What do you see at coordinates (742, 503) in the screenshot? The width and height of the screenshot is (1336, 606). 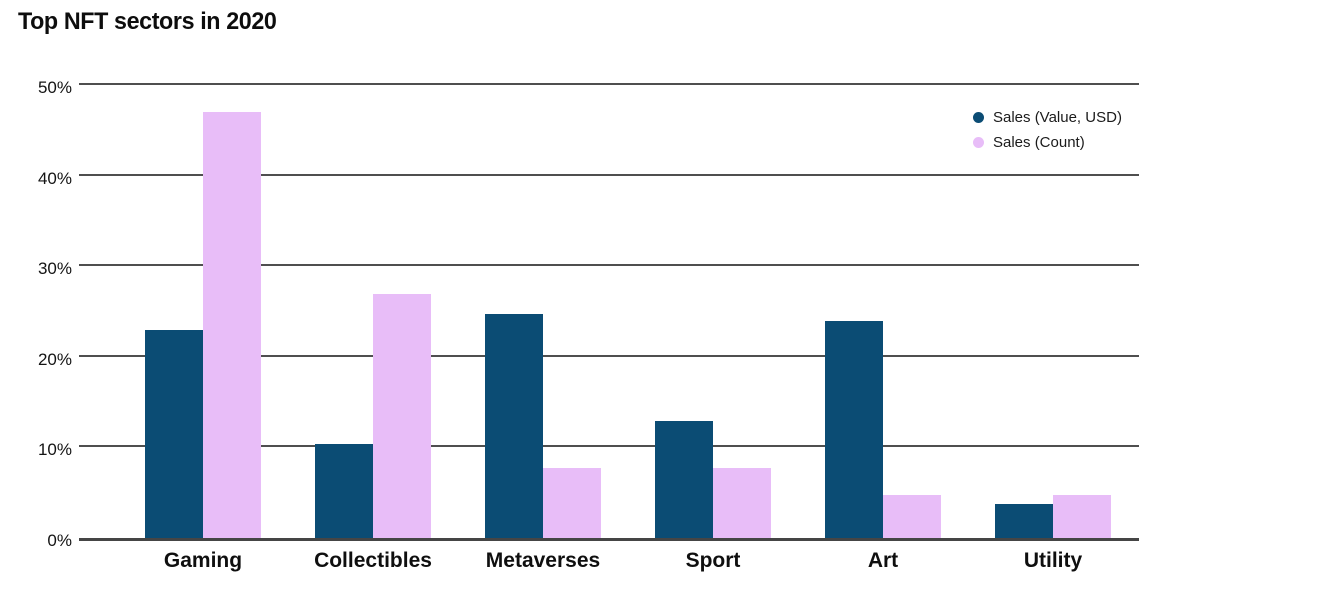 I see `bar-sport-count` at bounding box center [742, 503].